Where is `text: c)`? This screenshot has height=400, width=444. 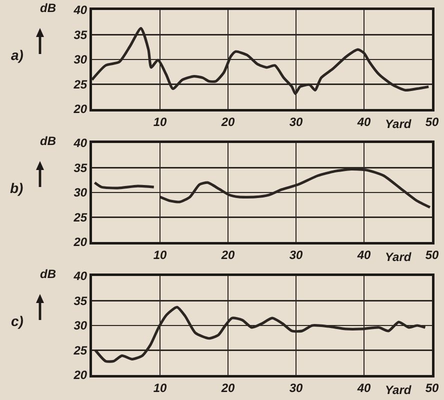 text: c) is located at coordinates (17, 321).